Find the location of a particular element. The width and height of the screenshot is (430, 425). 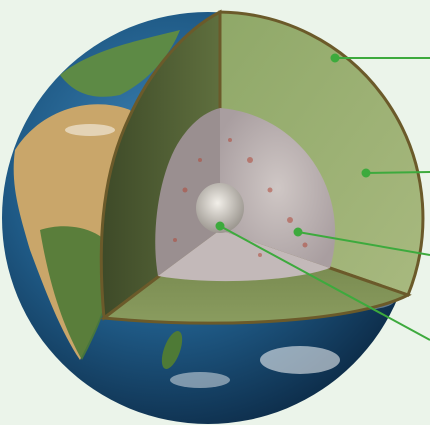

leader-dot-inner-core is located at coordinates (220, 226).